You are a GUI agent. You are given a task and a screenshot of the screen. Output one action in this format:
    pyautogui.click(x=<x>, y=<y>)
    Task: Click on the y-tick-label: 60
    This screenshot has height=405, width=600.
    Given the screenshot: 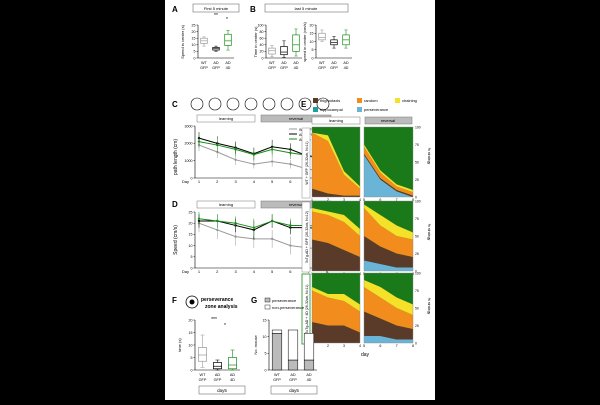 What is the action you would take?
    pyautogui.click(x=262, y=39)
    